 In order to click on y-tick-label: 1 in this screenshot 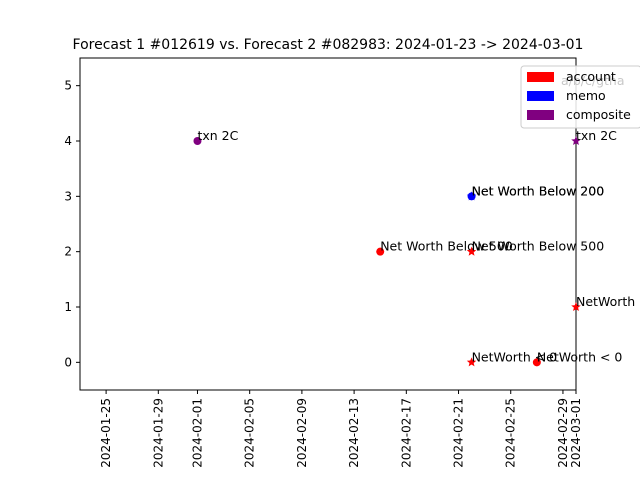, I will do `click(68, 307)`.